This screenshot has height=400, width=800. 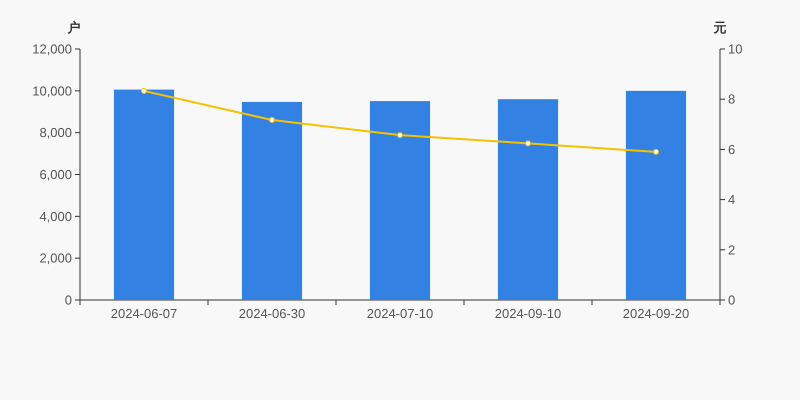 What do you see at coordinates (55, 132) in the screenshot?
I see `y-tick-label: 8,000` at bounding box center [55, 132].